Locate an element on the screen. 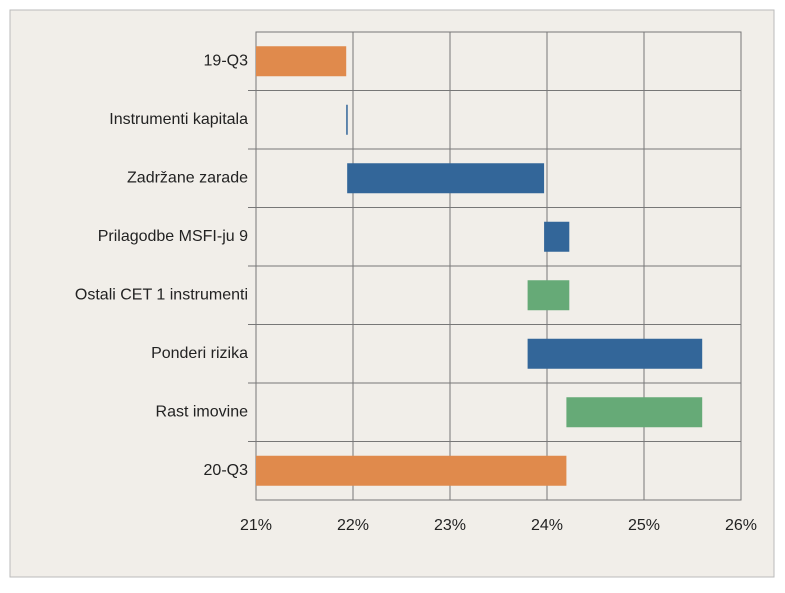 The width and height of the screenshot is (785, 593). x-tick-label: 23% is located at coordinates (450, 525).